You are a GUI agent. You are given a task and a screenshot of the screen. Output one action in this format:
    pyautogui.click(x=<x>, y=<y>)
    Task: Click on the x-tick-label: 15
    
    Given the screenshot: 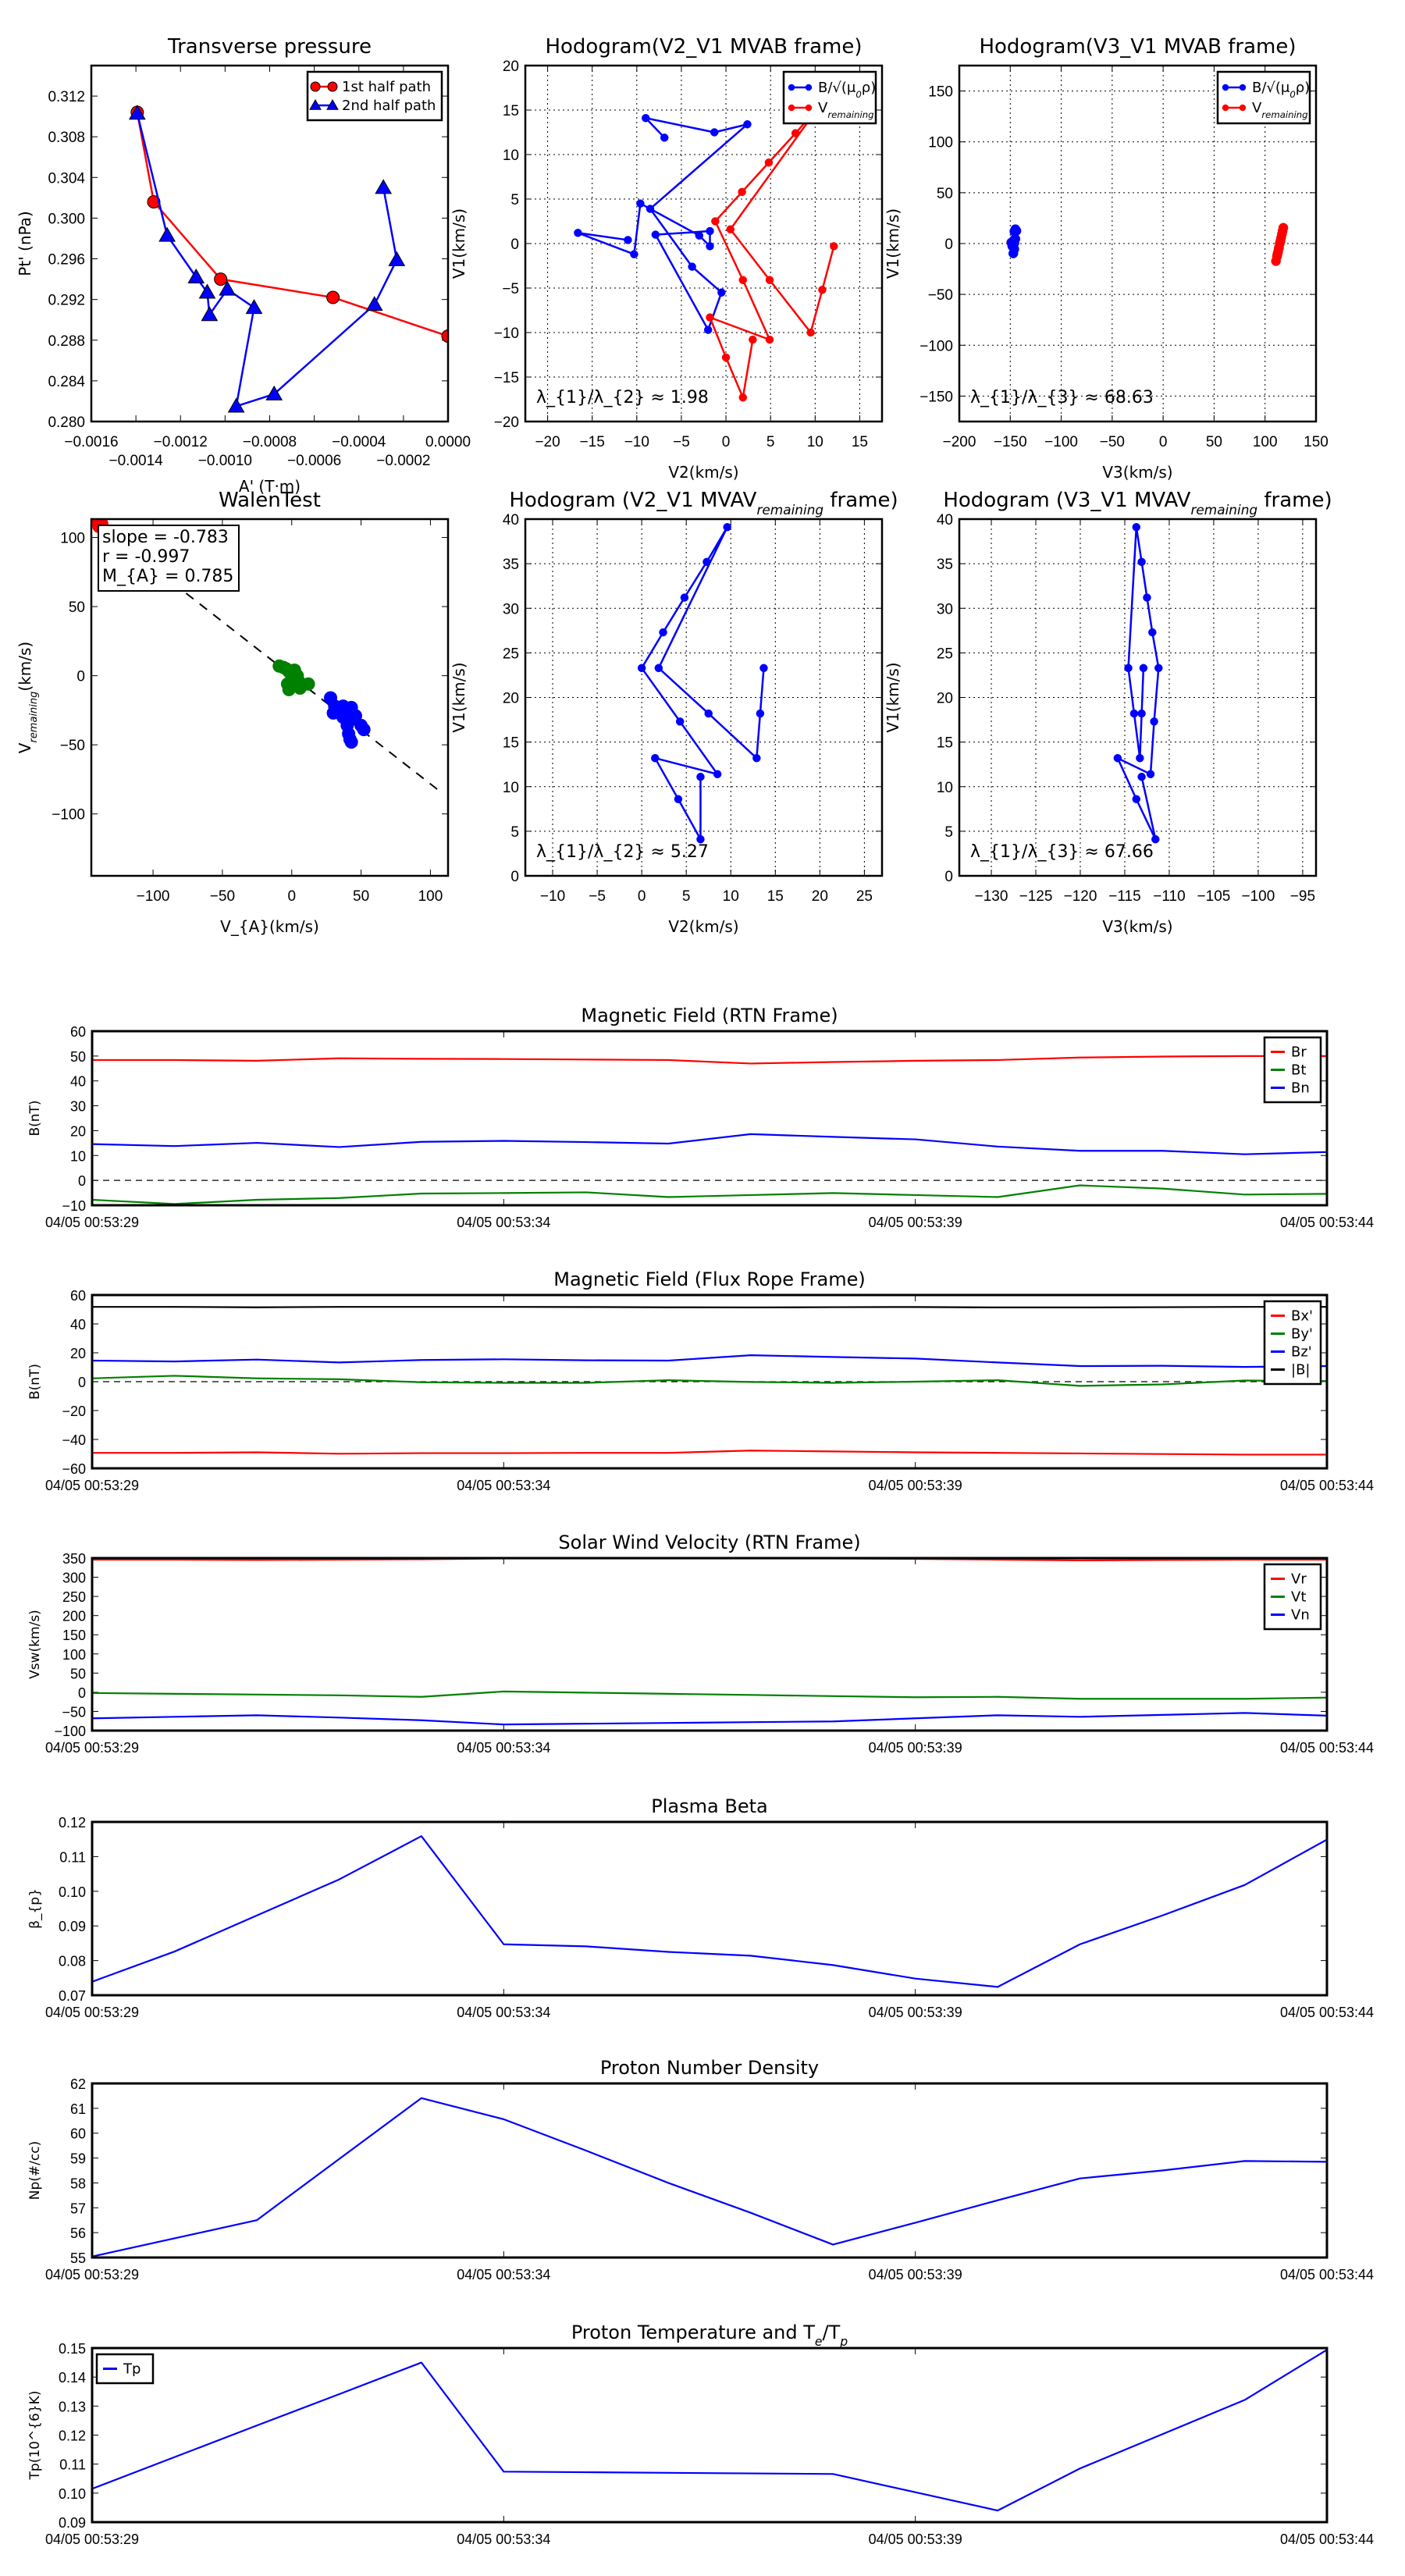 What is the action you would take?
    pyautogui.click(x=776, y=896)
    